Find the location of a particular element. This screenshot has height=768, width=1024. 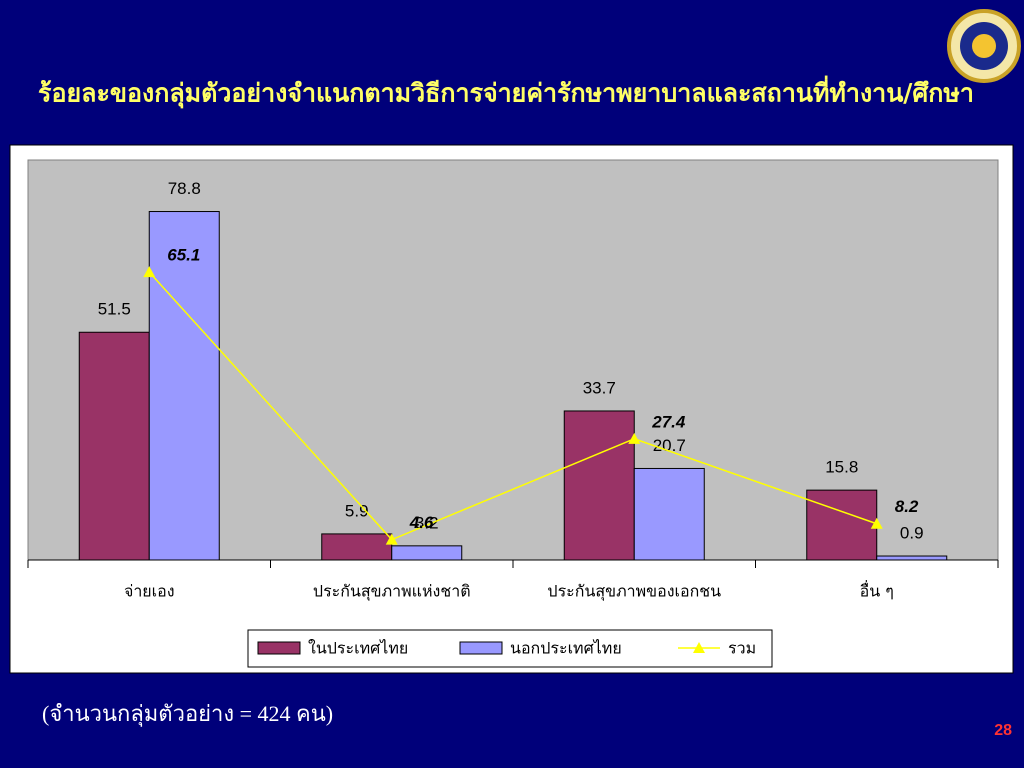

legend-items: ในประเทศไทย นอกประเทศไทย รวม is located at coordinates (506, 648).